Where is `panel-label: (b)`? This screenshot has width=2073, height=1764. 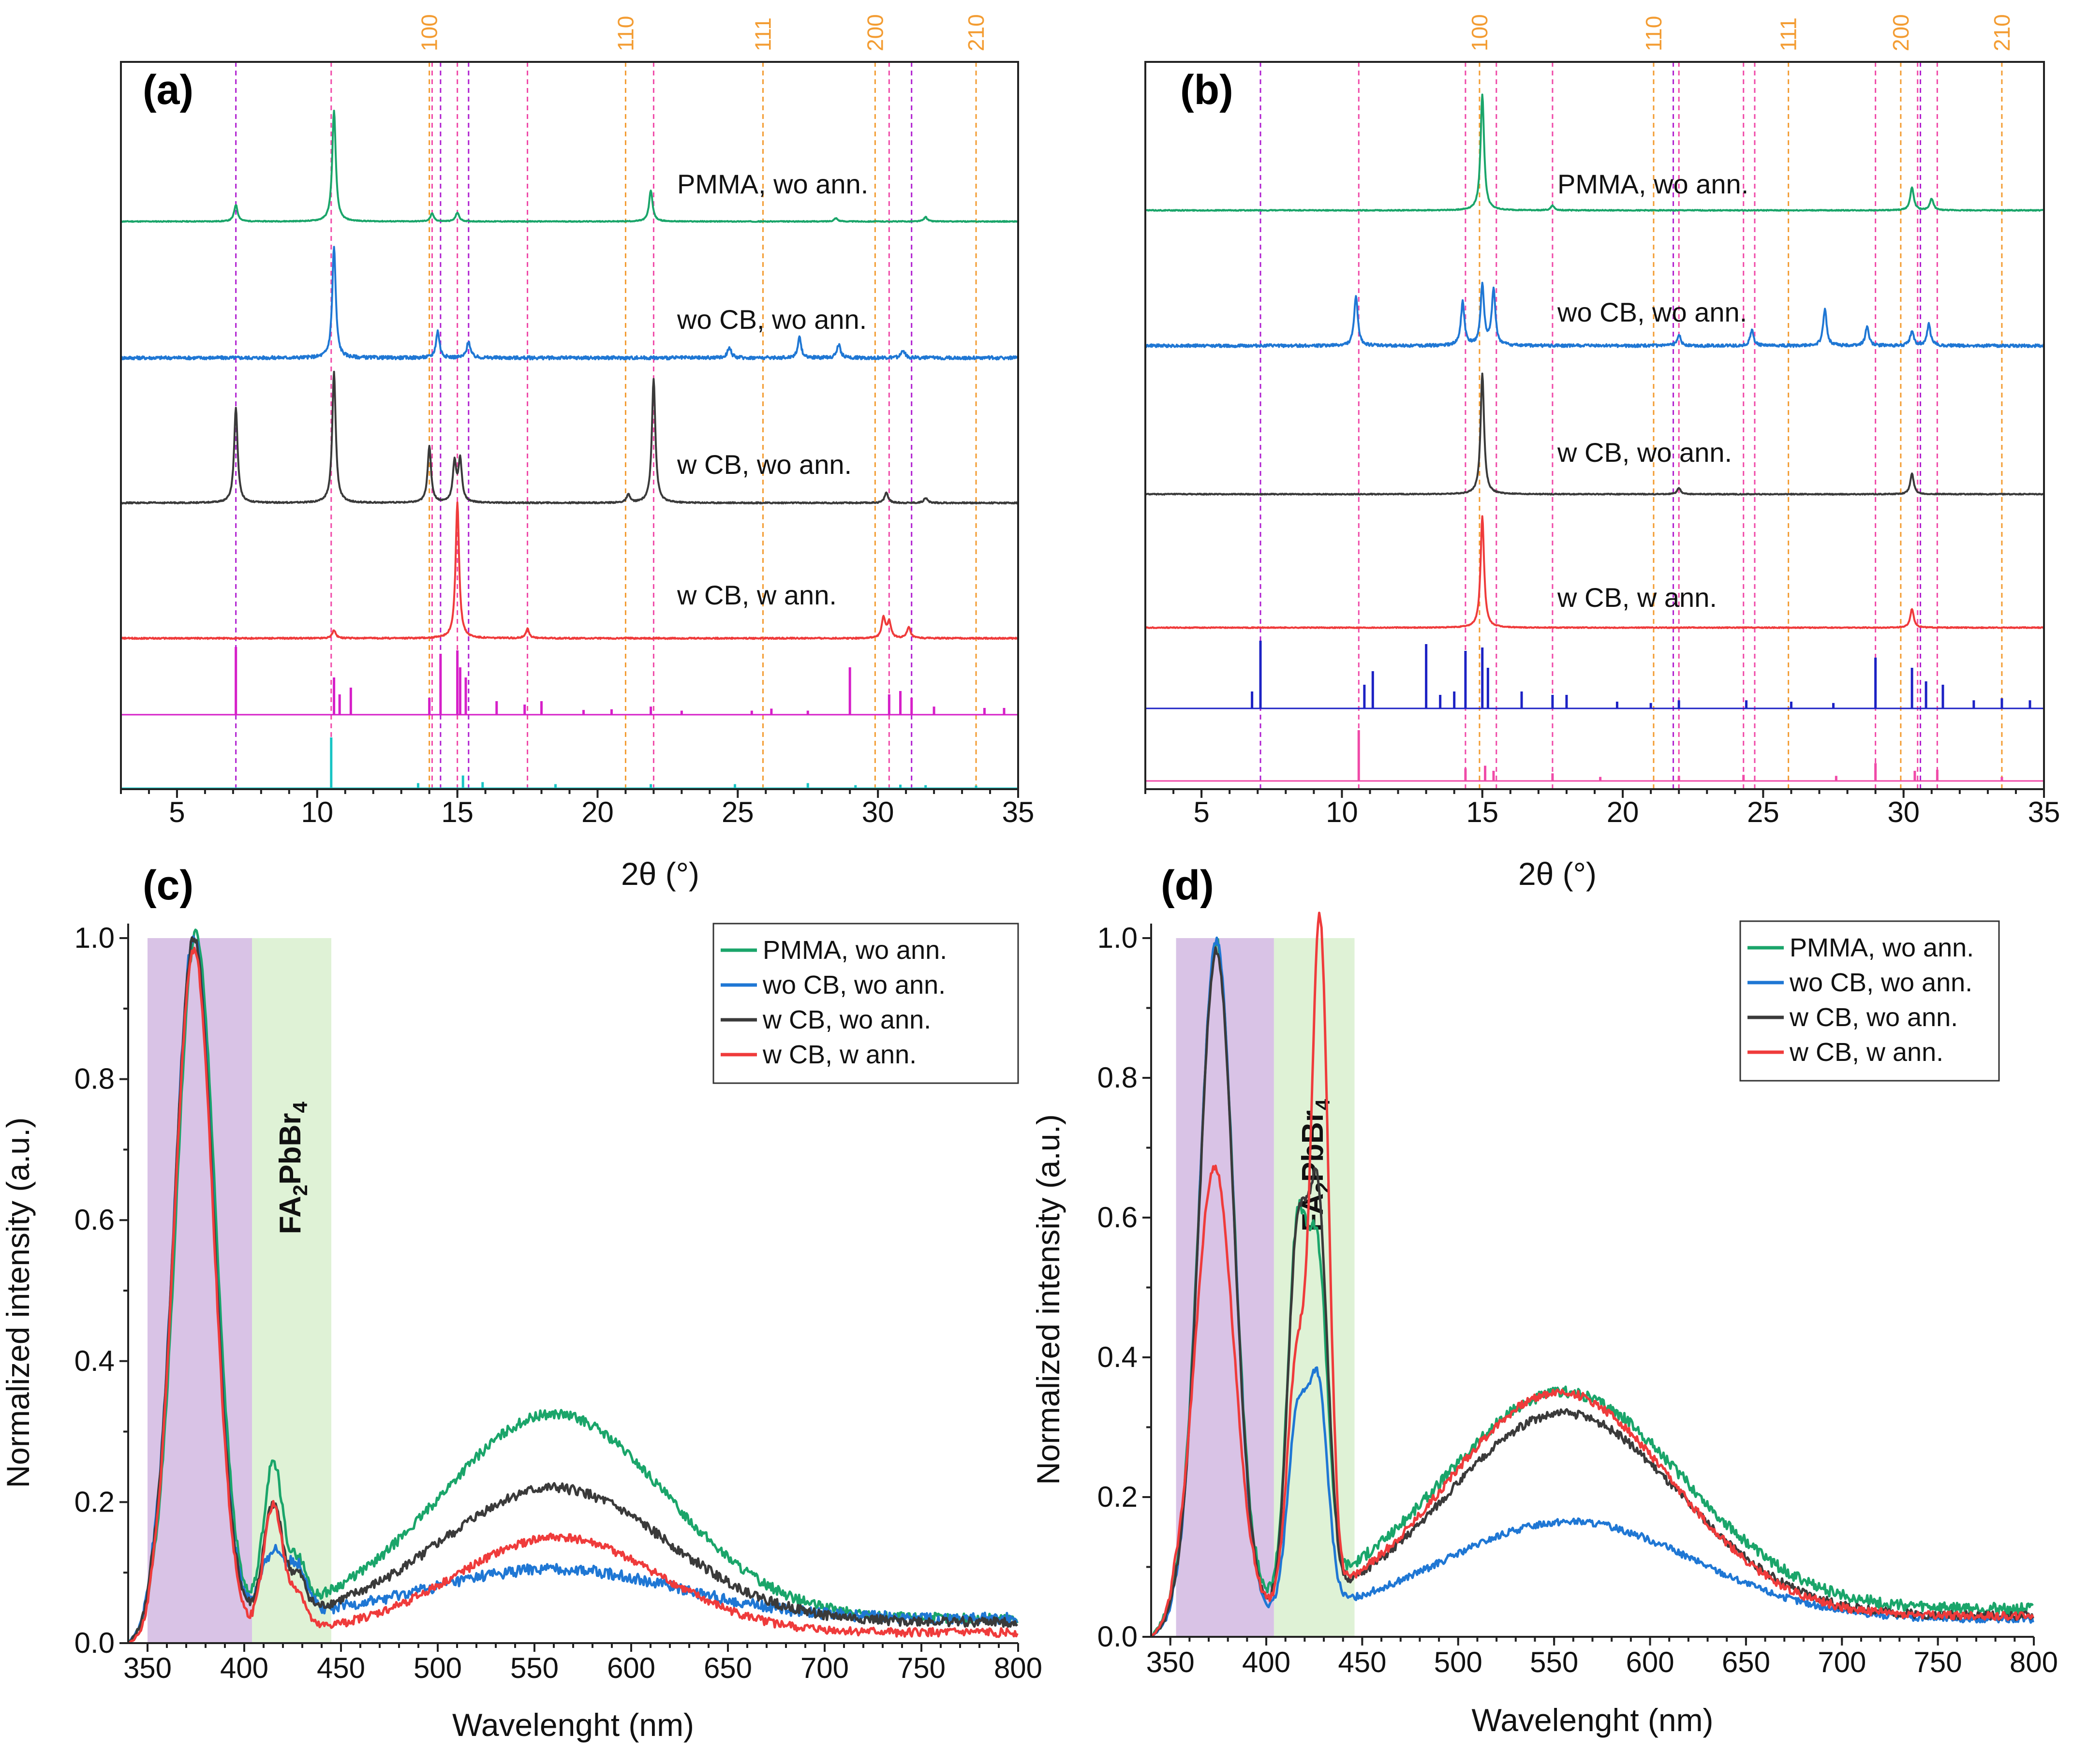 panel-label: (b) is located at coordinates (1206, 90).